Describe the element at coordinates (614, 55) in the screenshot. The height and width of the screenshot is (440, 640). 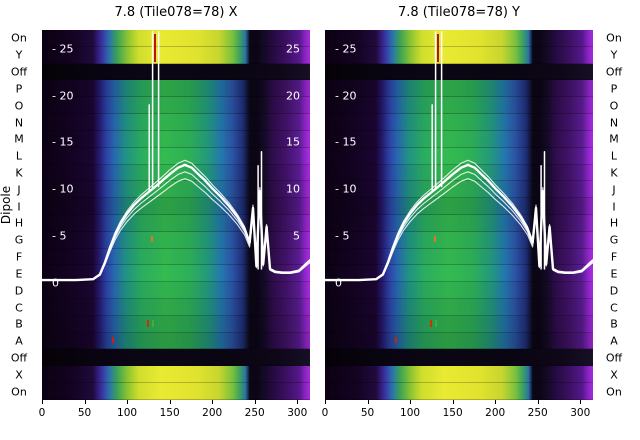
I see `dipole-label-right: Y` at that location.